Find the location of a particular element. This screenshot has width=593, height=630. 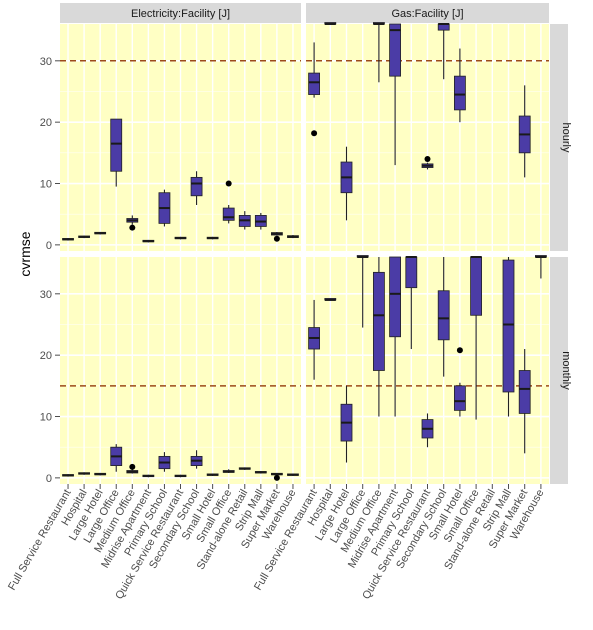

column-strip-label: Gas:Facility [J] is located at coordinates (427, 14).